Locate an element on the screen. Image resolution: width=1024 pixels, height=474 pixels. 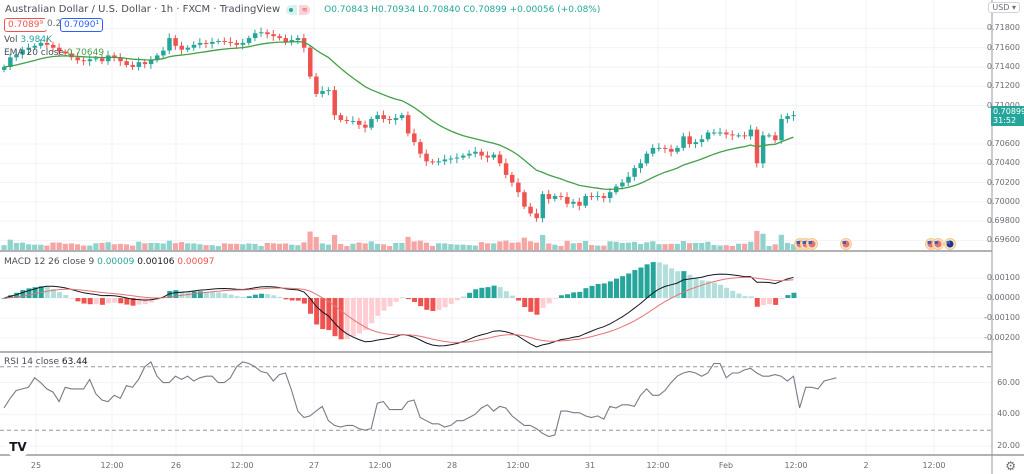
currency-selector: USD ▾ is located at coordinates (1004, 7).